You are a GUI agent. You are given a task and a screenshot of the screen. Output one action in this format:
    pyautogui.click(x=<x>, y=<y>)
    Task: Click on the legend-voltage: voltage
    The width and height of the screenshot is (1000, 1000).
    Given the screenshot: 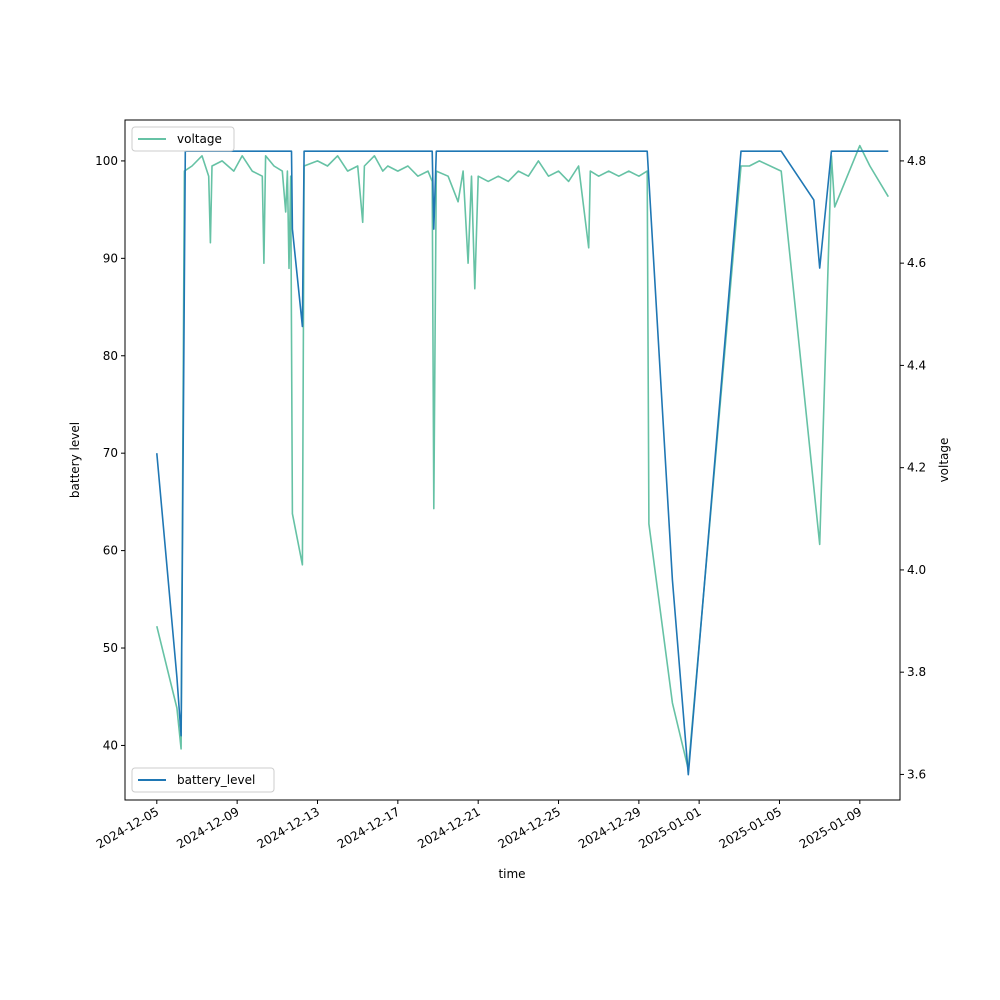 What is the action you would take?
    pyautogui.click(x=183, y=139)
    